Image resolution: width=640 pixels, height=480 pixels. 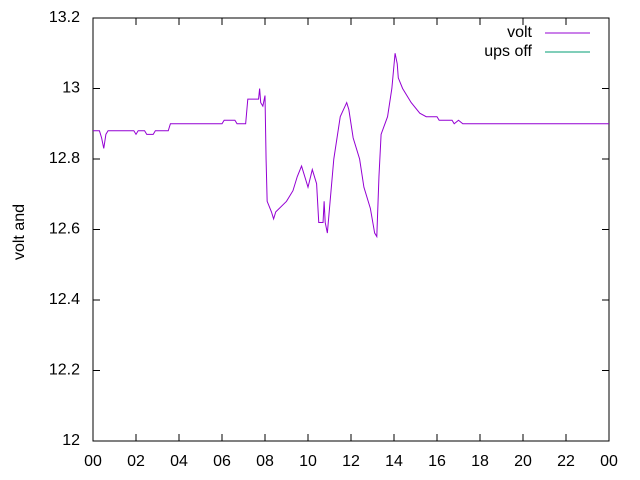 What do you see at coordinates (64, 17) in the screenshot?
I see `y-tick-label: 13.2` at bounding box center [64, 17].